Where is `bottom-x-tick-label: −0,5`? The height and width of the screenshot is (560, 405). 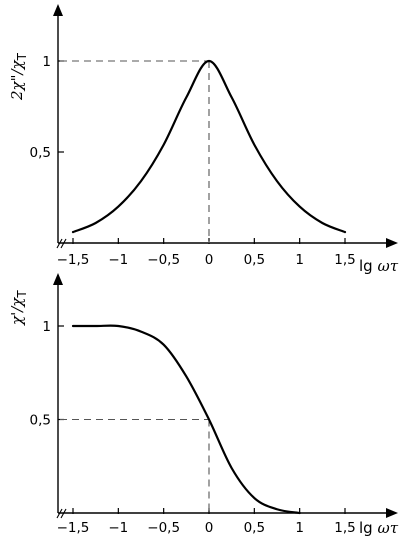
bottom-x-tick-label: −0,5 is located at coordinates (163, 528).